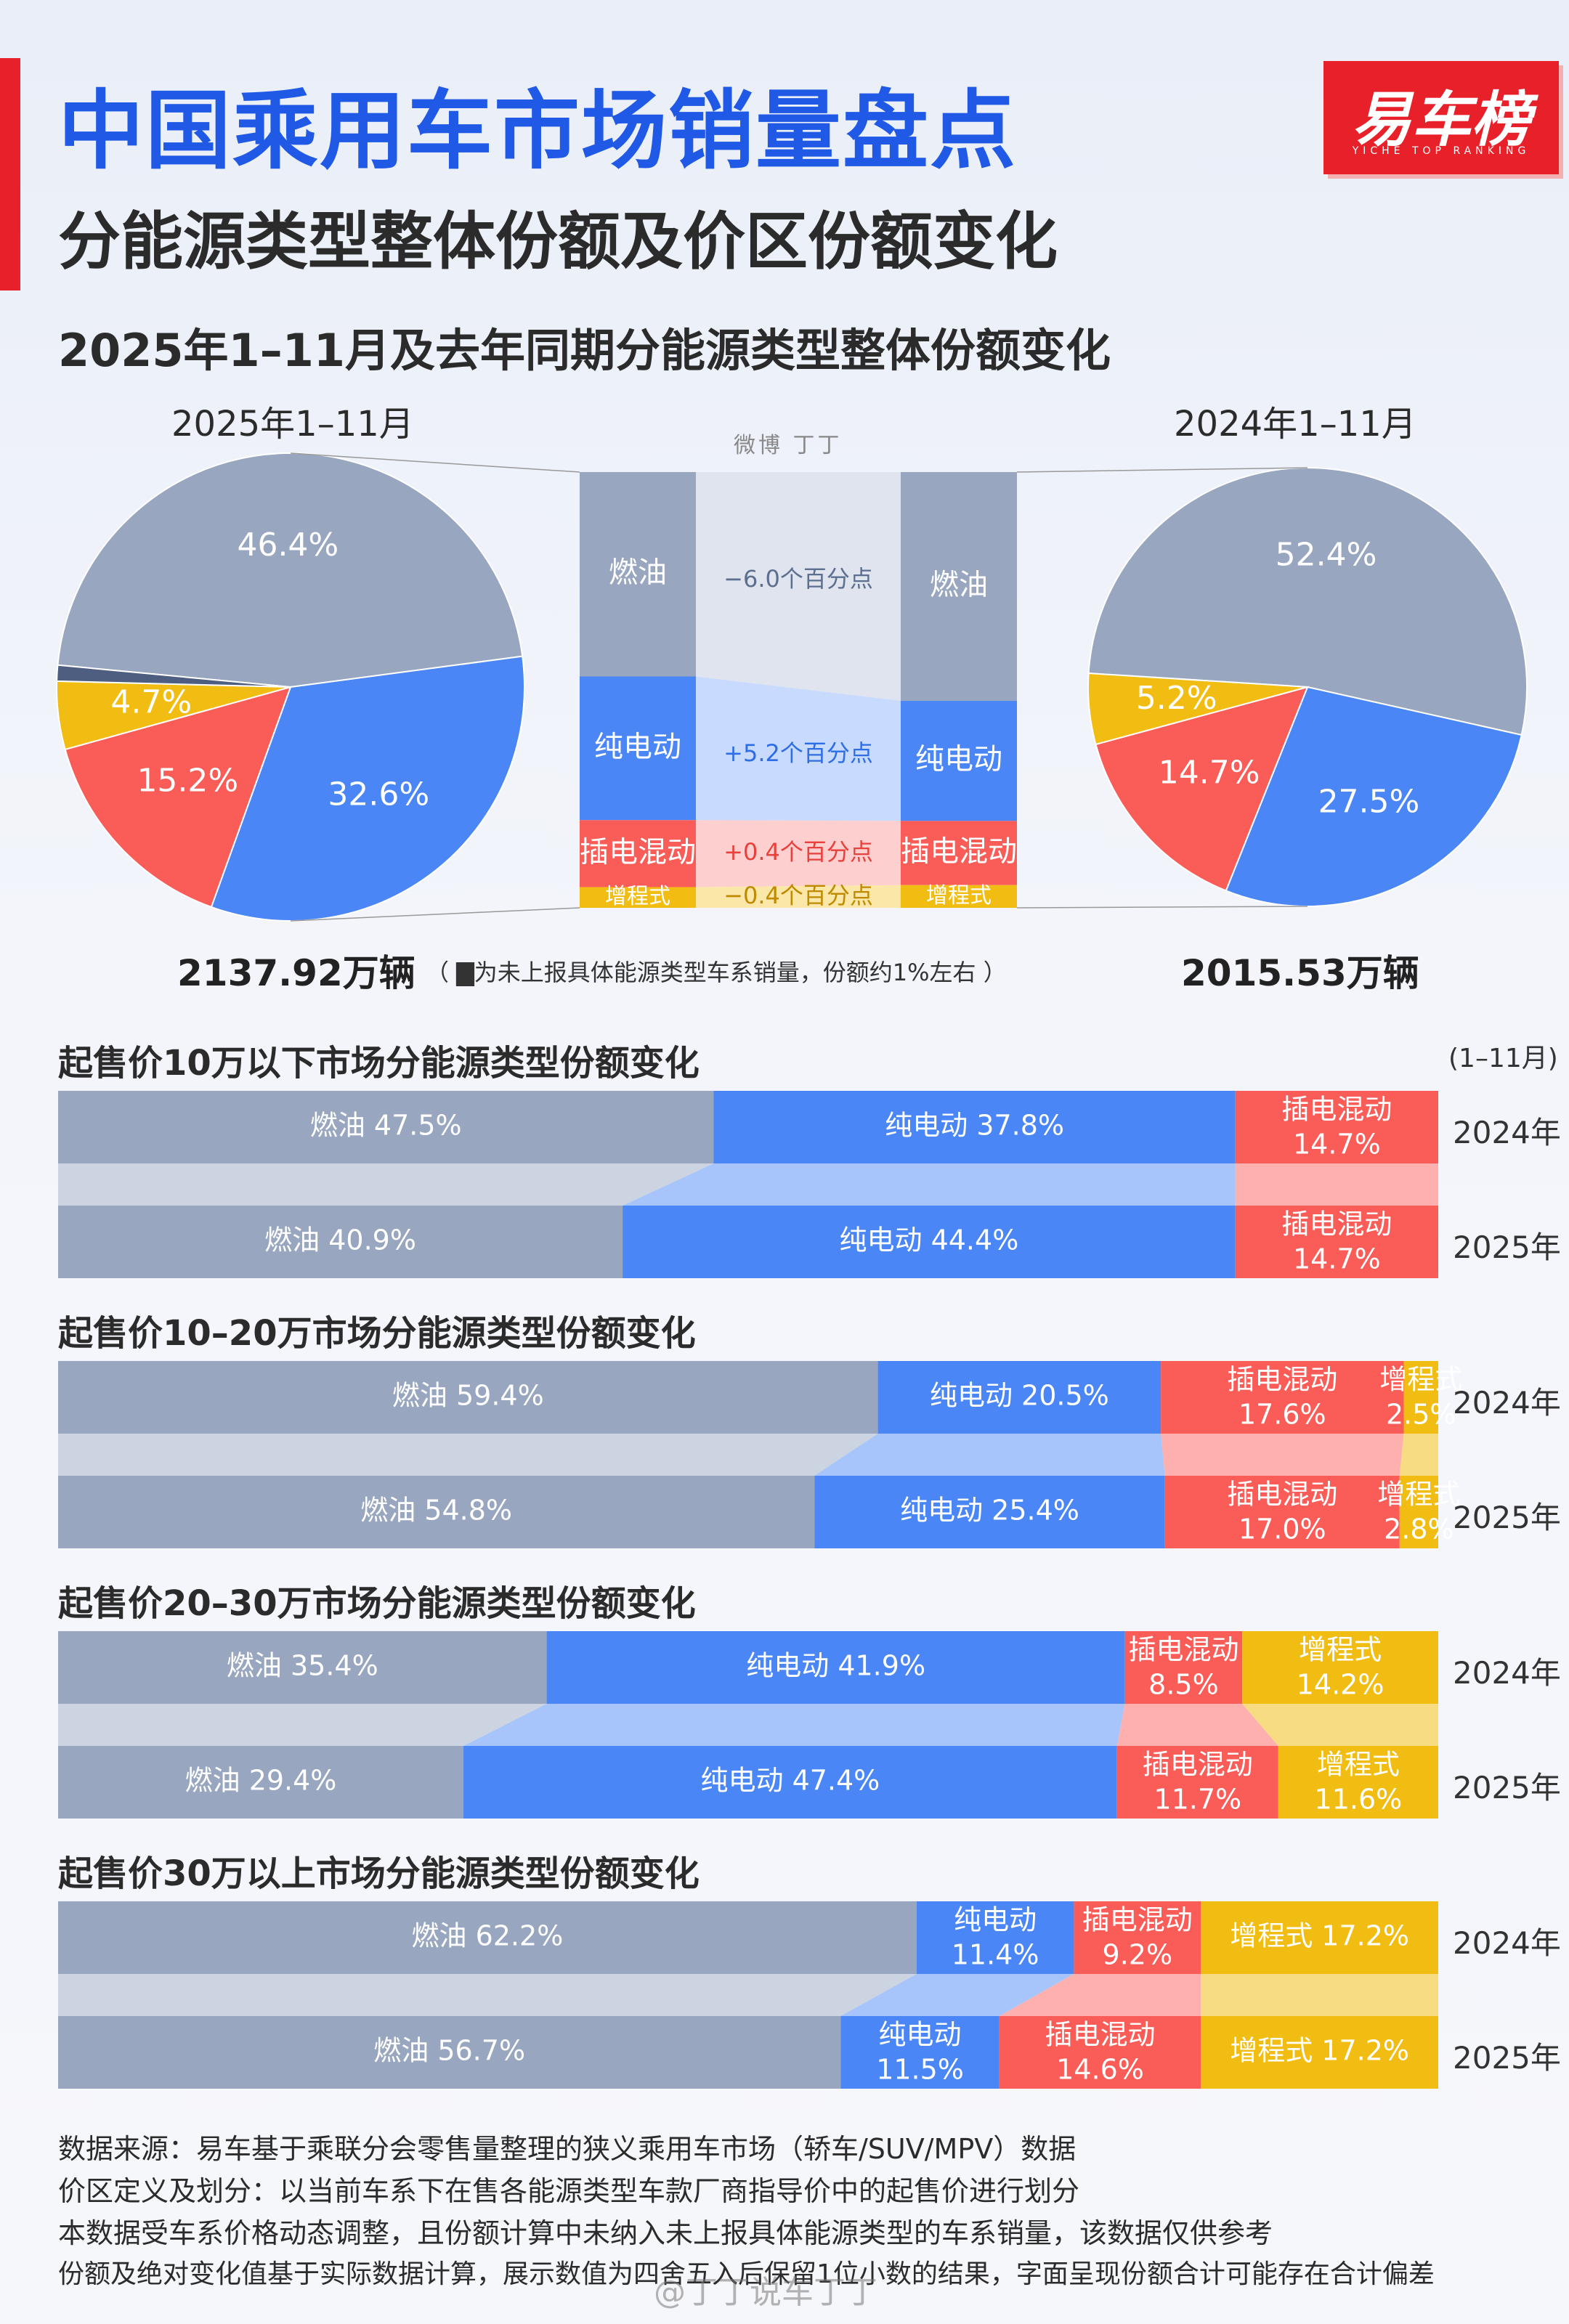  What do you see at coordinates (1300, 973) in the screenshot?
I see `total-2024: 2015.53万辆` at bounding box center [1300, 973].